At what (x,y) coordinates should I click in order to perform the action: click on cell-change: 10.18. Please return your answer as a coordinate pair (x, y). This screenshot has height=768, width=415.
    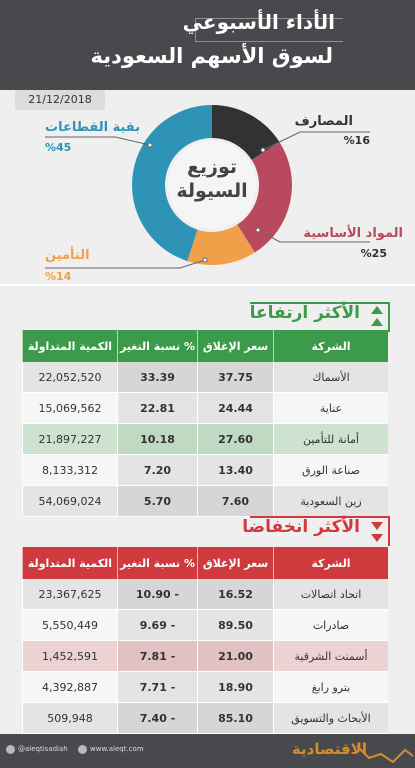
    Looking at the image, I should click on (157, 439).